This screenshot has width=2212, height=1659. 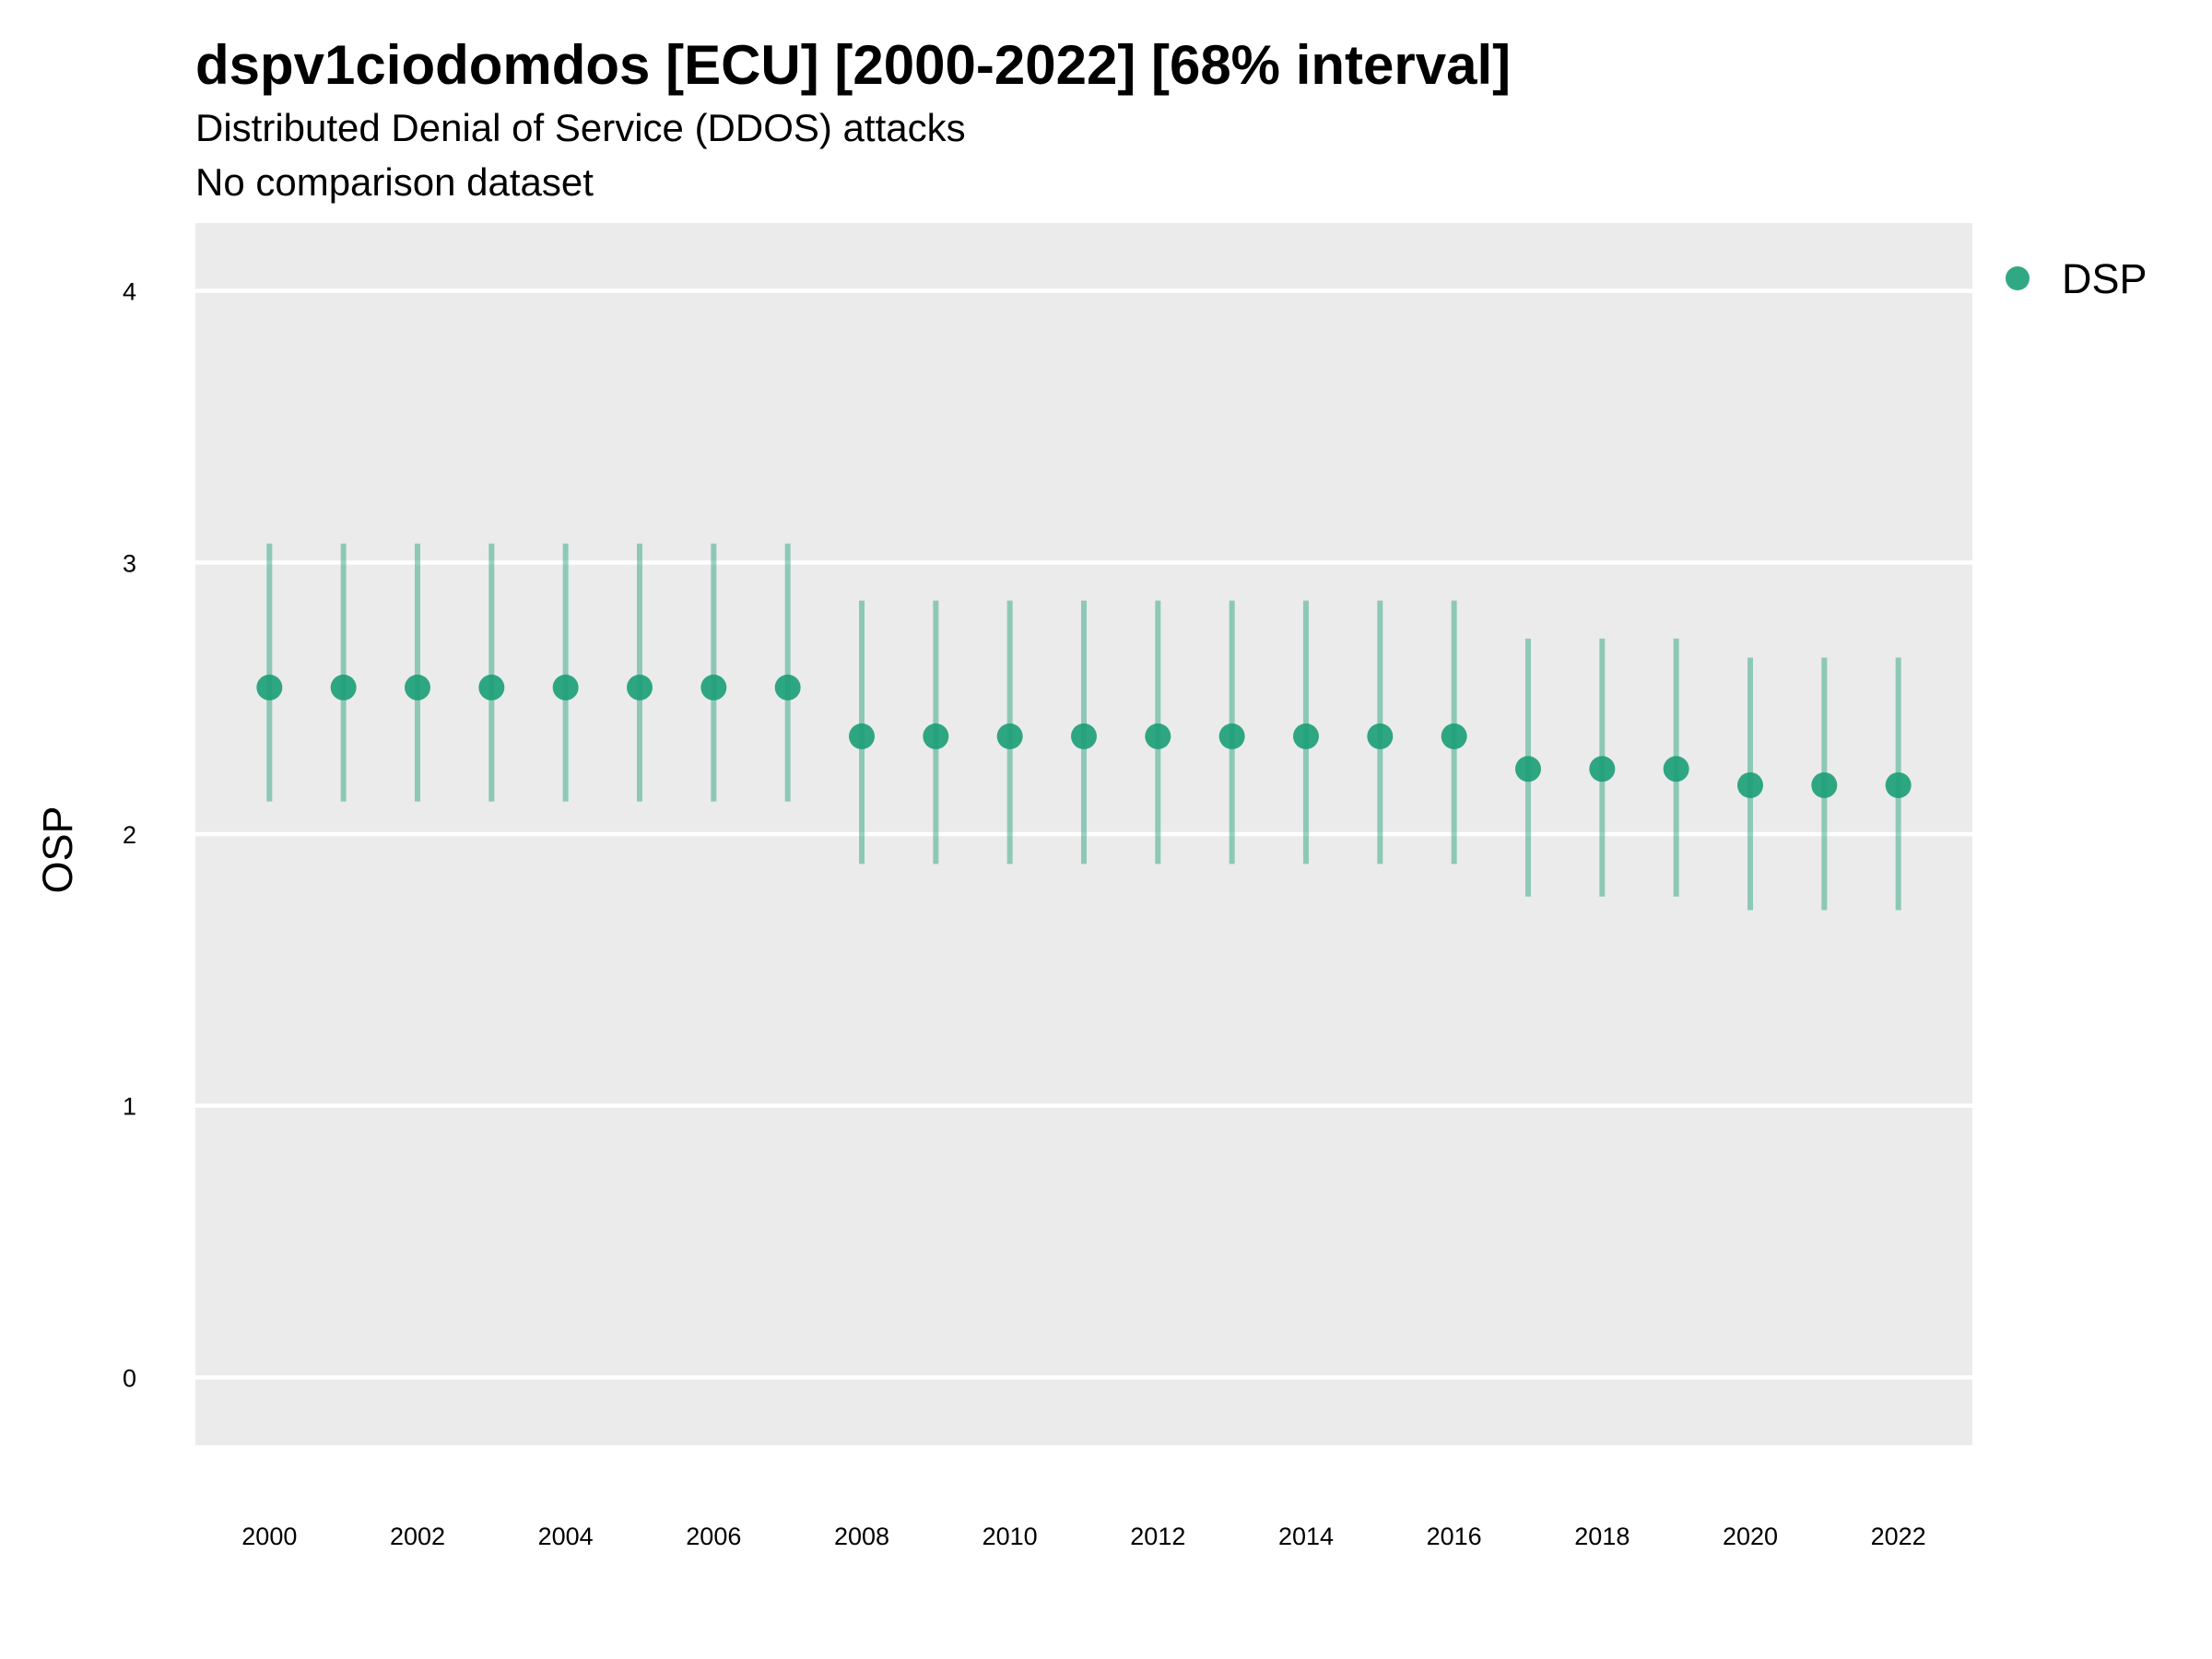 I want to click on y-tick-label: 1, so click(x=129, y=1107).